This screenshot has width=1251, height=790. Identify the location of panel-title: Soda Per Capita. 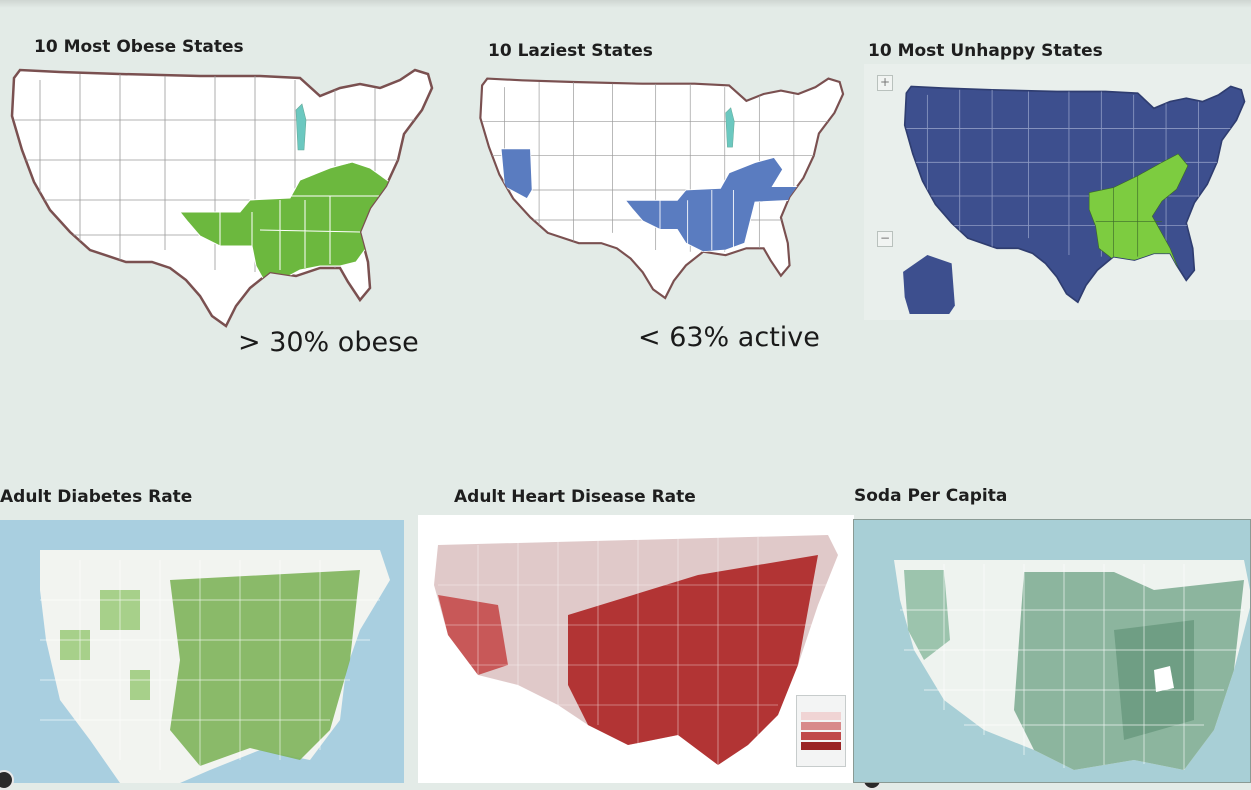
(931, 496).